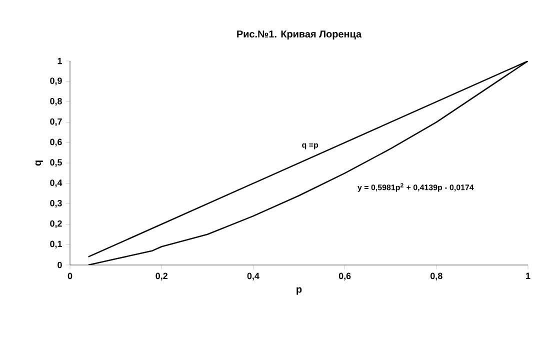 The width and height of the screenshot is (555, 344). What do you see at coordinates (39, 163) in the screenshot?
I see `y-axis-title: q` at bounding box center [39, 163].